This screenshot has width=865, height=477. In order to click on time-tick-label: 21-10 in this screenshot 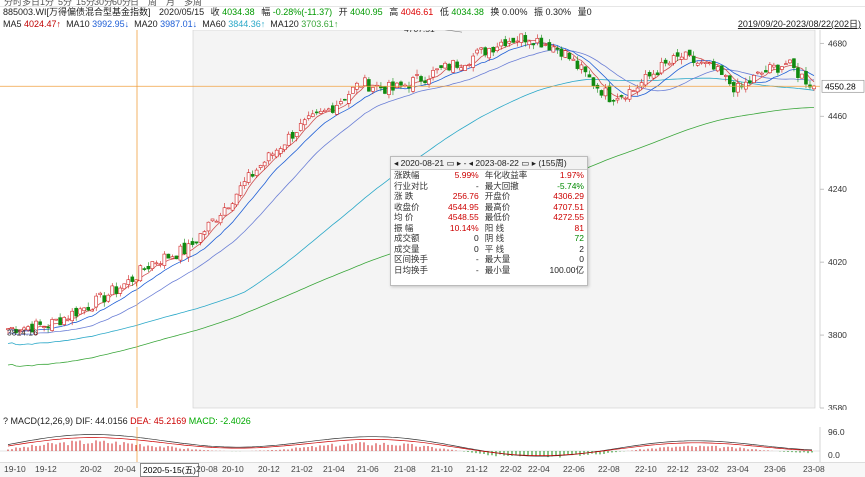, I will do `click(442, 469)`.